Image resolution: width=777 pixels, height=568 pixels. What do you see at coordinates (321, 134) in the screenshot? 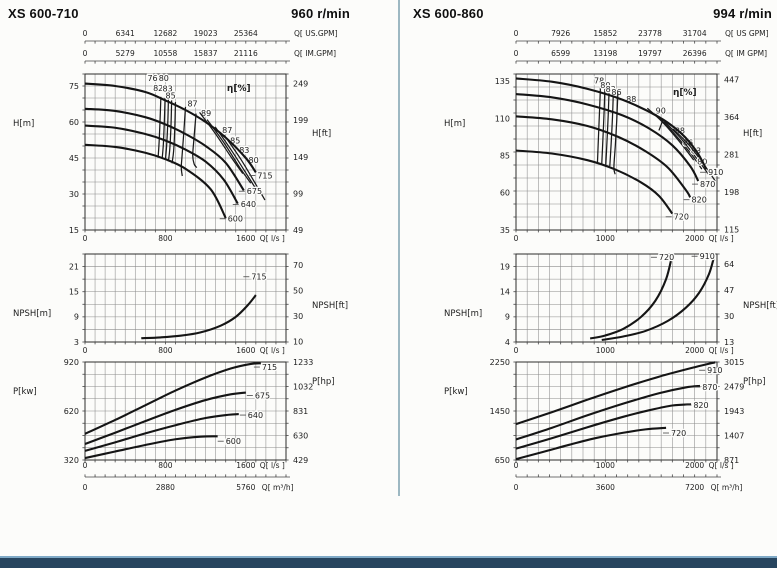
I see `y-axis-right-title: H[ft]` at bounding box center [321, 134].